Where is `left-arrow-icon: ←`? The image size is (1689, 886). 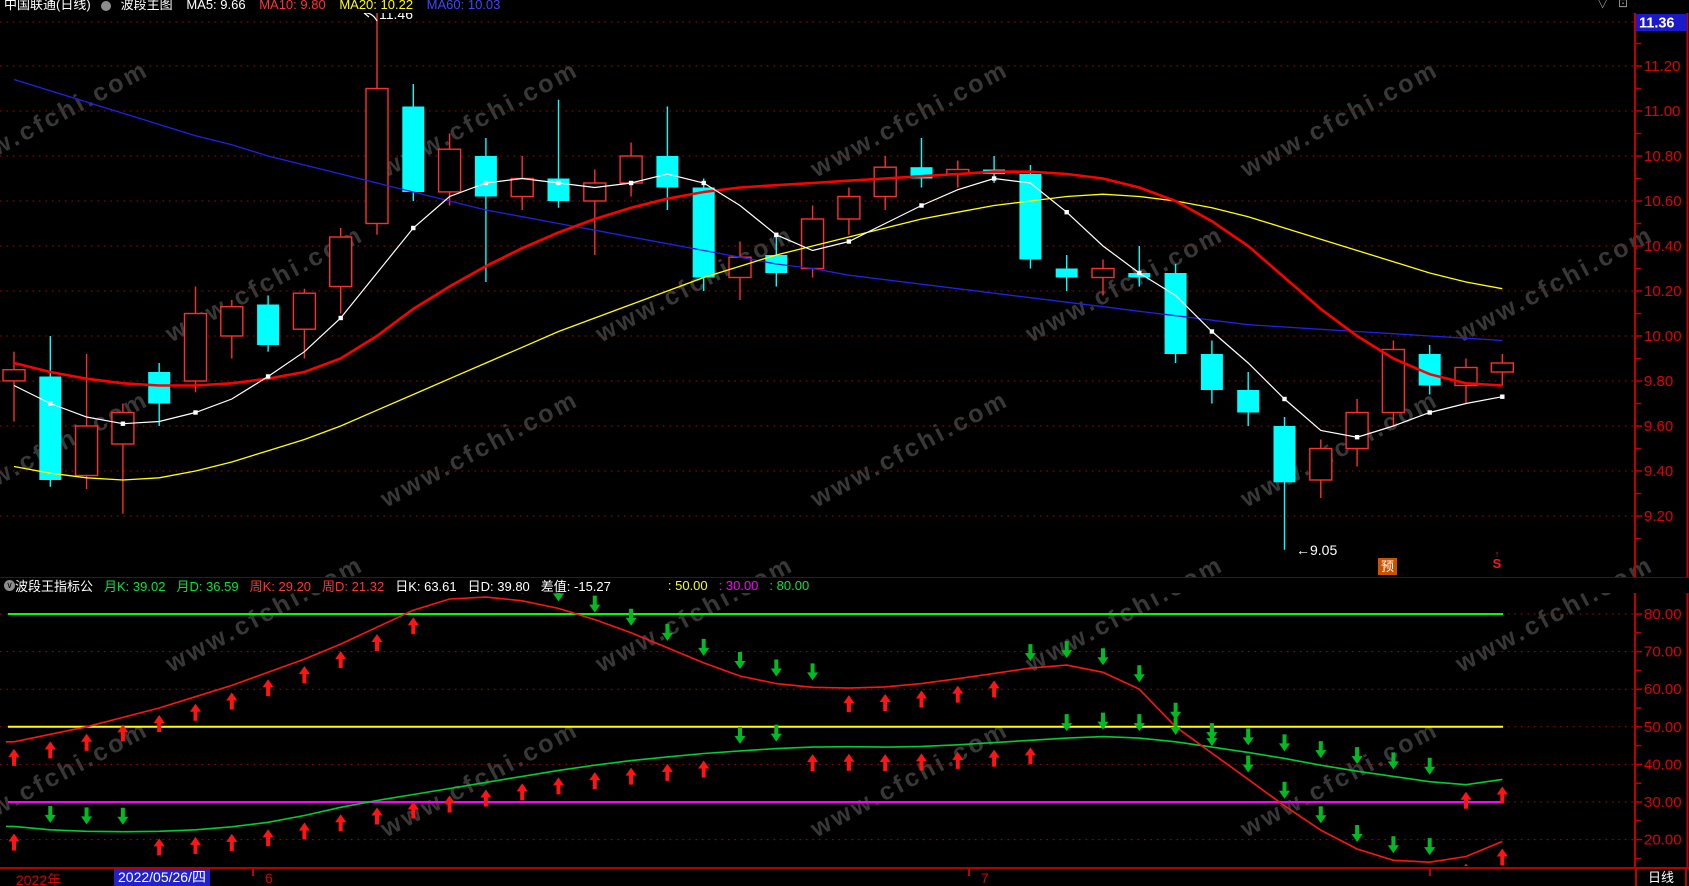
left-arrow-icon: ← is located at coordinates (1303, 550).